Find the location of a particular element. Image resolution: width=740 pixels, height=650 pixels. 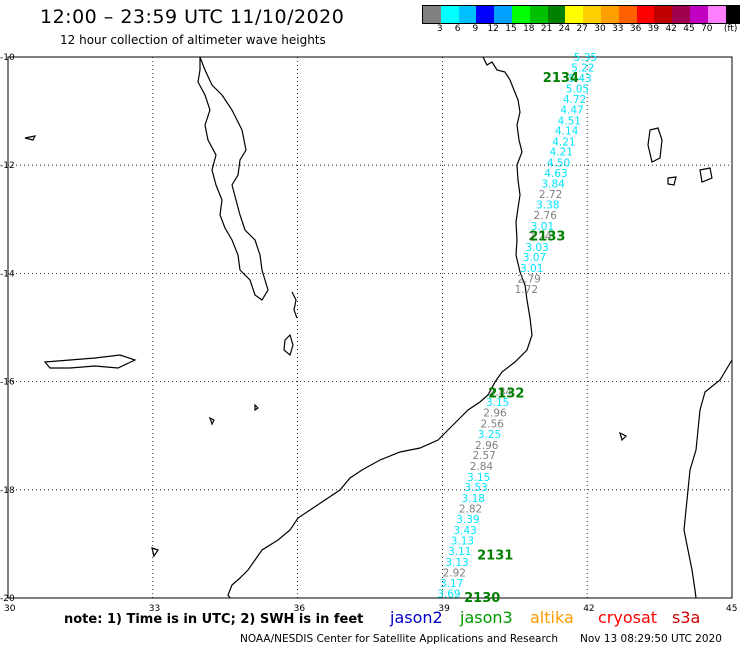

swh-reading: 5.43 is located at coordinates (579, 79).